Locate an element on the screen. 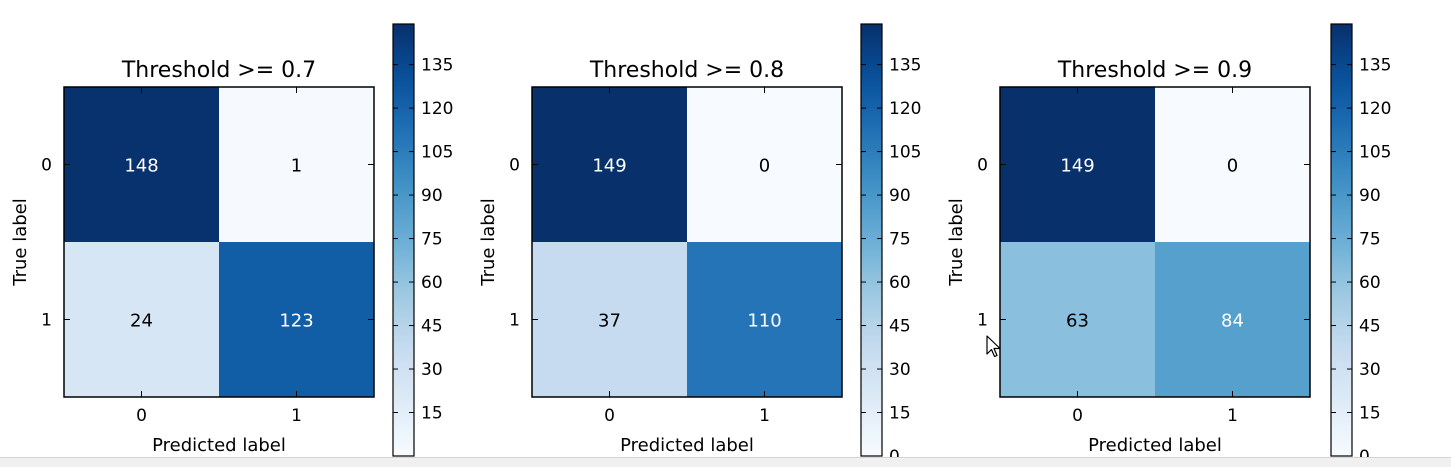 The image size is (1451, 467). mouse-cursor-icon is located at coordinates (993, 346).